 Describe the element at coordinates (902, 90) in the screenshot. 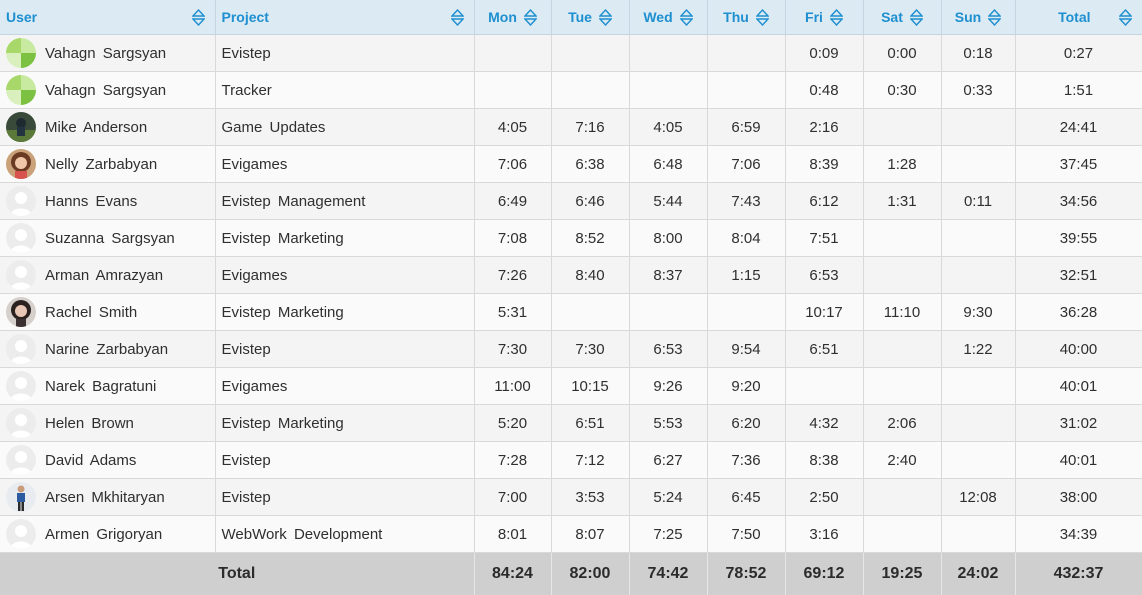

I see `time-cell-sat: 0:30` at that location.